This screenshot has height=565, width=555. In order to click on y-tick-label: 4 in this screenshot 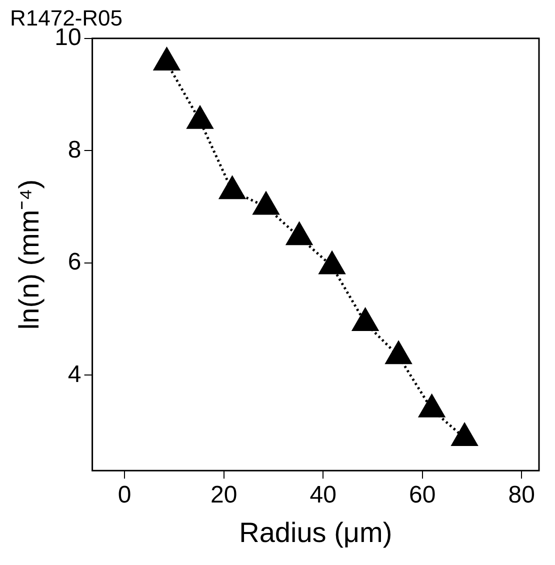, I will do `click(75, 374)`.